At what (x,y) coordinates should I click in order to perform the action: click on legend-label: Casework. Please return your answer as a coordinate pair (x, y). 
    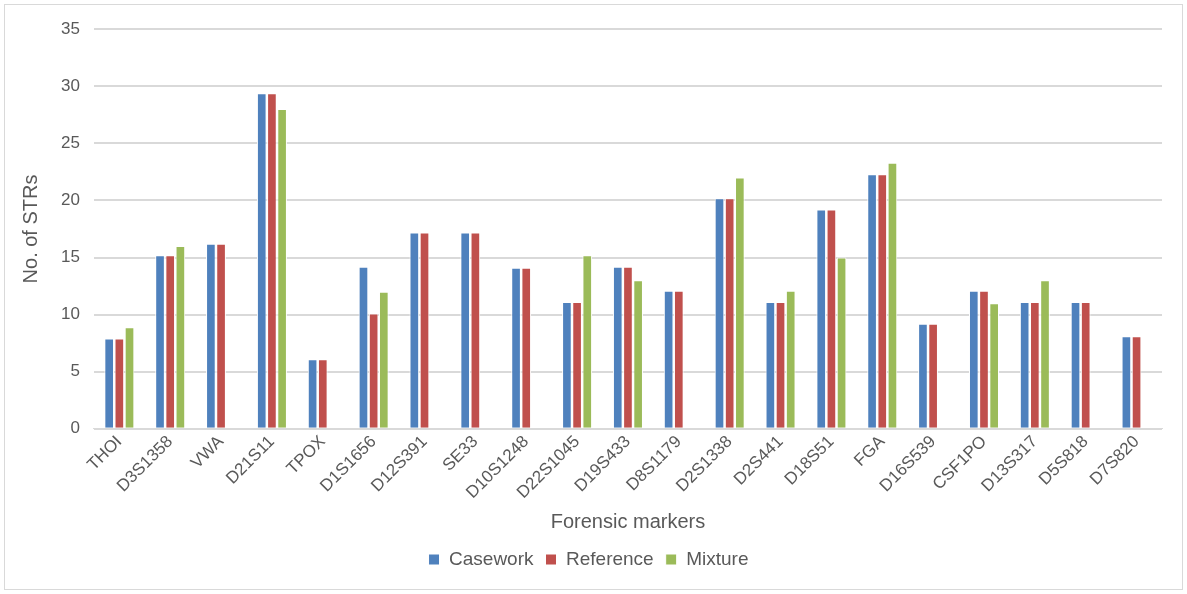
    Looking at the image, I should click on (492, 558).